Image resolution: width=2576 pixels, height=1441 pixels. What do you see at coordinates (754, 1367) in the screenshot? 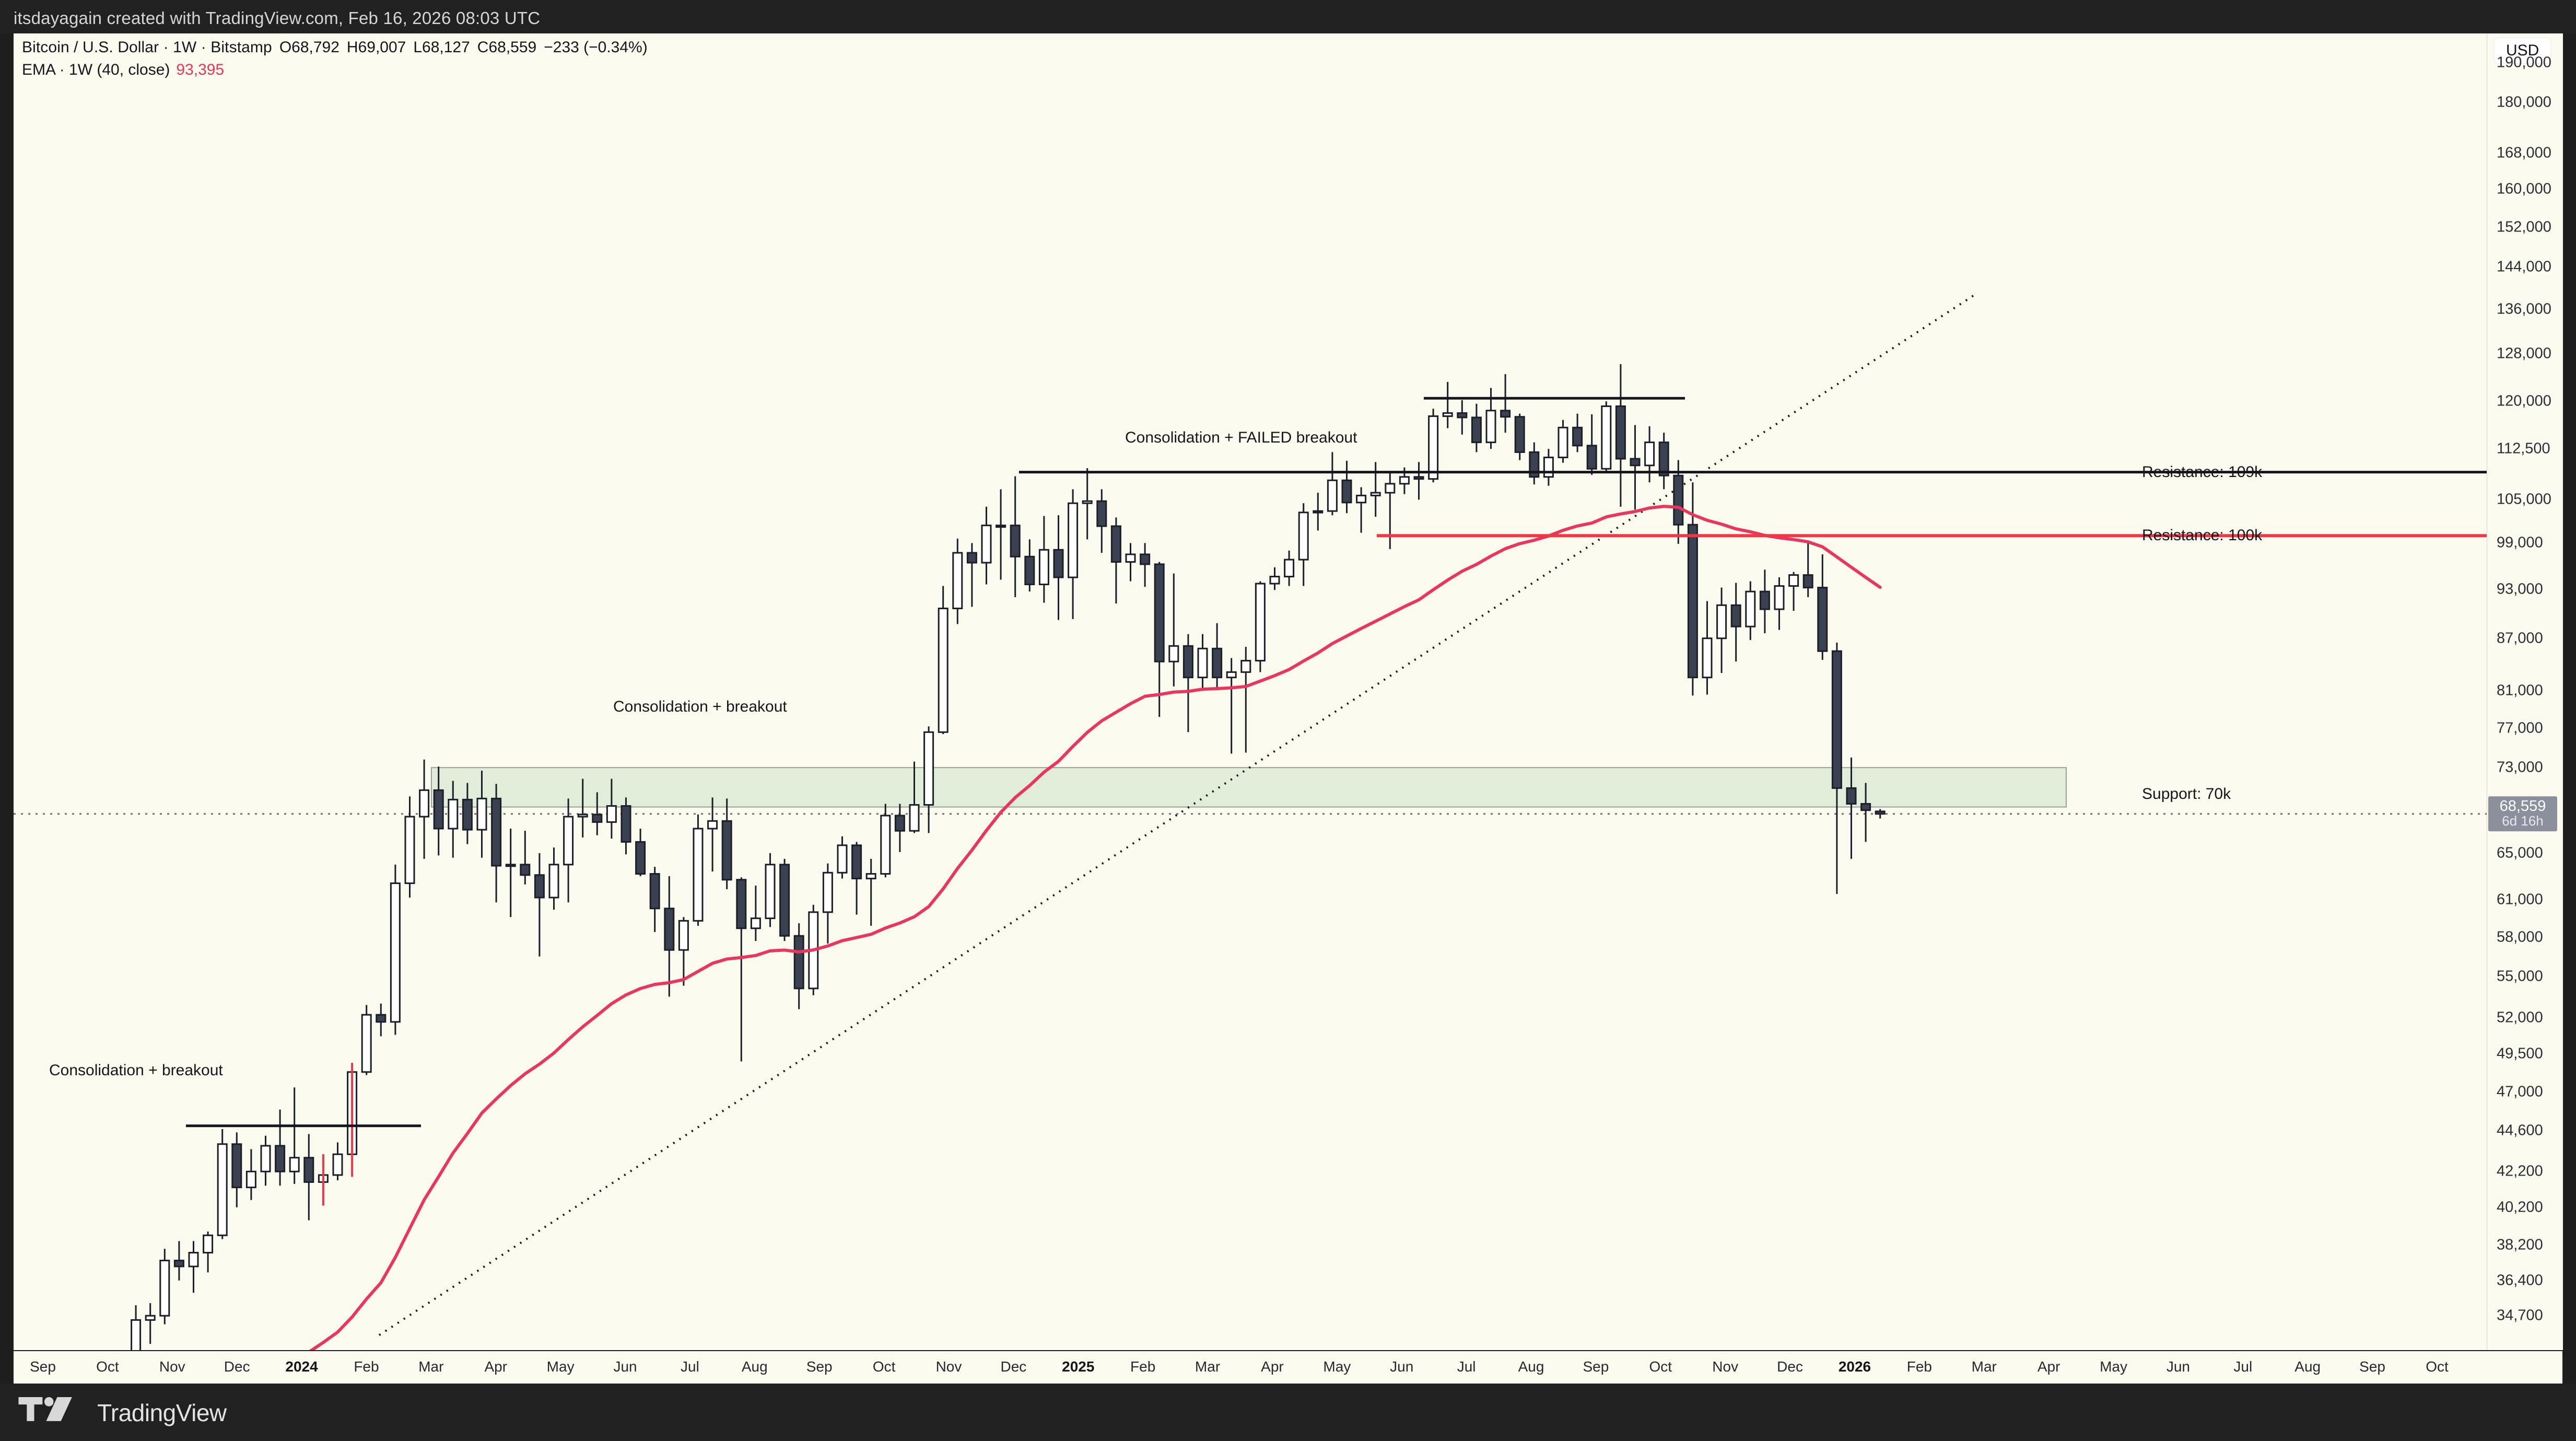
I see `time-tick-month: Aug` at bounding box center [754, 1367].